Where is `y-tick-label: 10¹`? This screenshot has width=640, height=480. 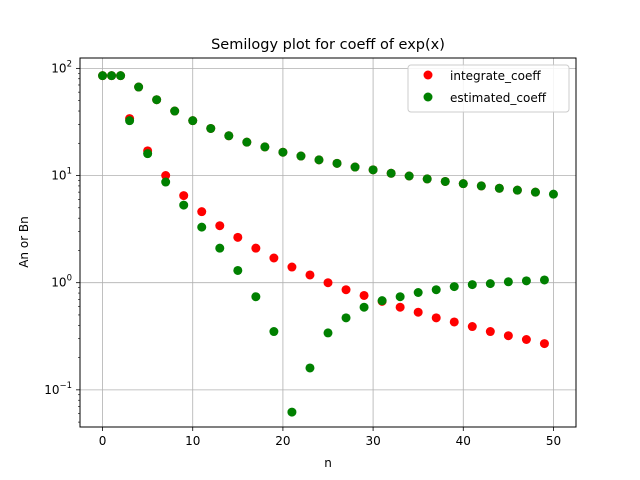
y-tick-label: 10¹ is located at coordinates (61, 175).